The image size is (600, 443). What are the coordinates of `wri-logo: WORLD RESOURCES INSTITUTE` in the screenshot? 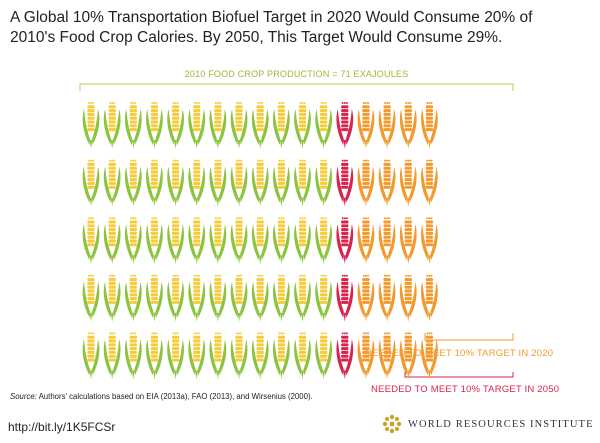 It's located at (488, 424).